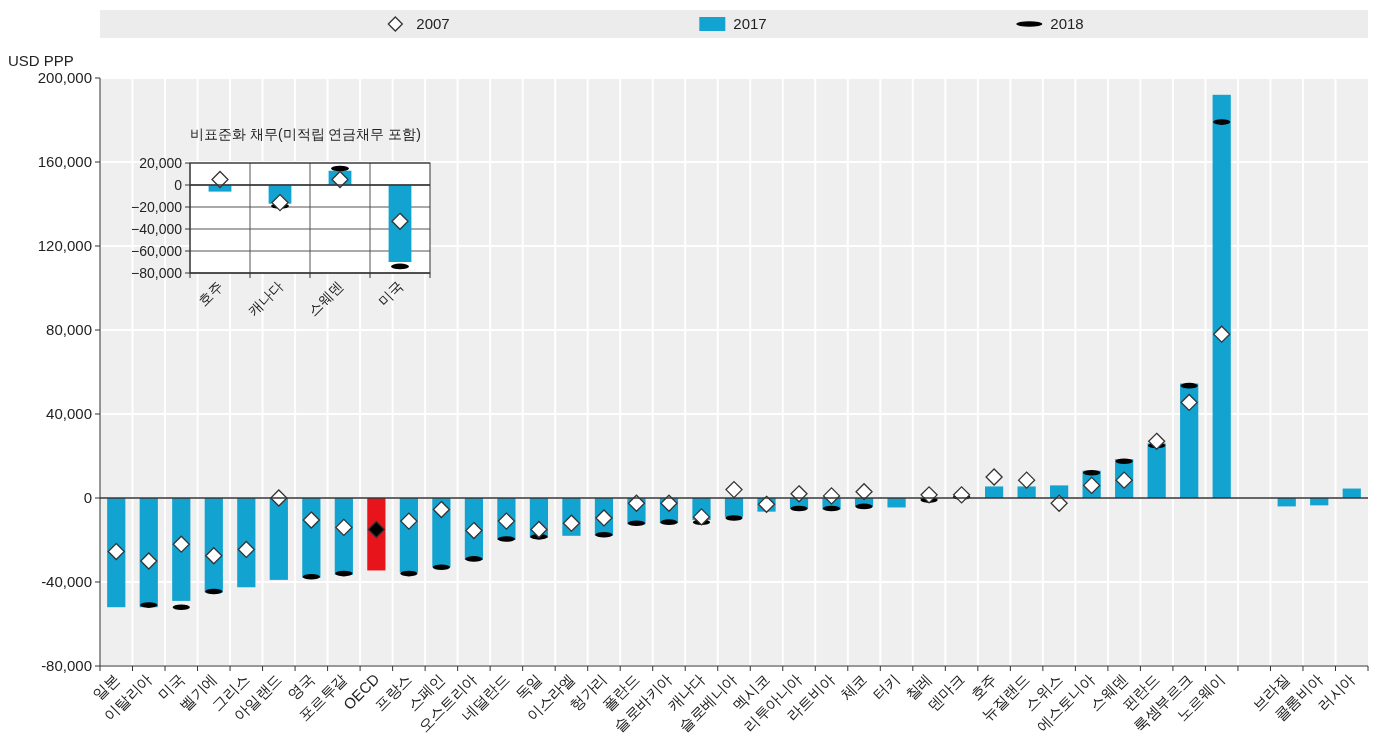  What do you see at coordinates (64, 162) in the screenshot?
I see `y-tick-label: 160,000` at bounding box center [64, 162].